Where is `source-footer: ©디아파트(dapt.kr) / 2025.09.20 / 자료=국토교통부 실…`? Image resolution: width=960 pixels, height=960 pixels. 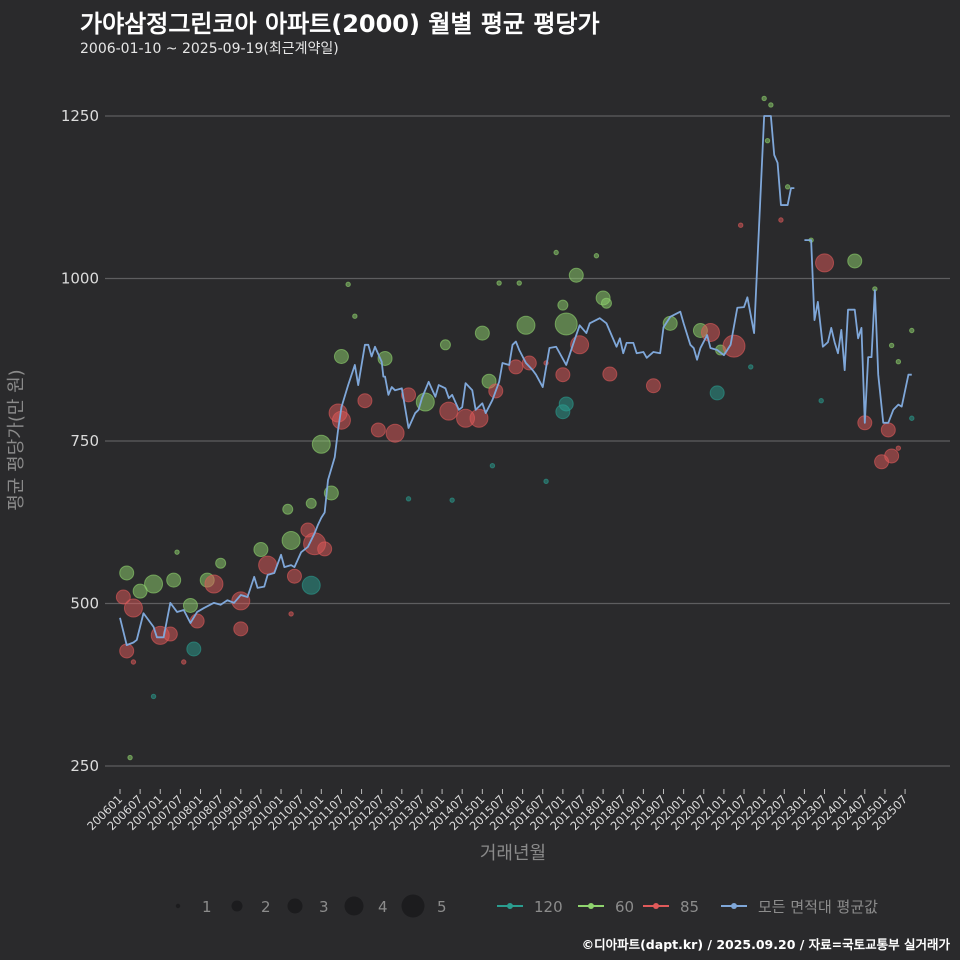
source-footer: ©디아파트(dapt.kr) / 2025.09.20 / 자료=국토교통부 실… is located at coordinates (765, 944).